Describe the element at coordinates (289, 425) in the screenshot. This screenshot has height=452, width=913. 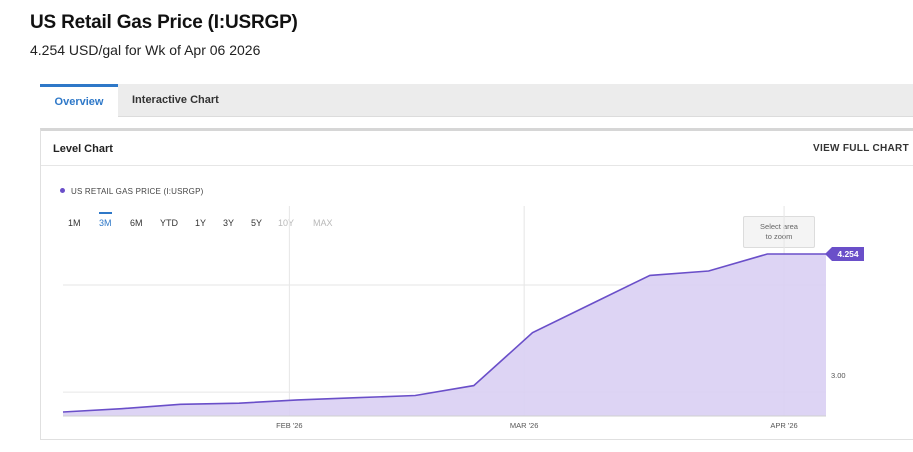
I see `x-tick-label-0: FEB '26` at that location.